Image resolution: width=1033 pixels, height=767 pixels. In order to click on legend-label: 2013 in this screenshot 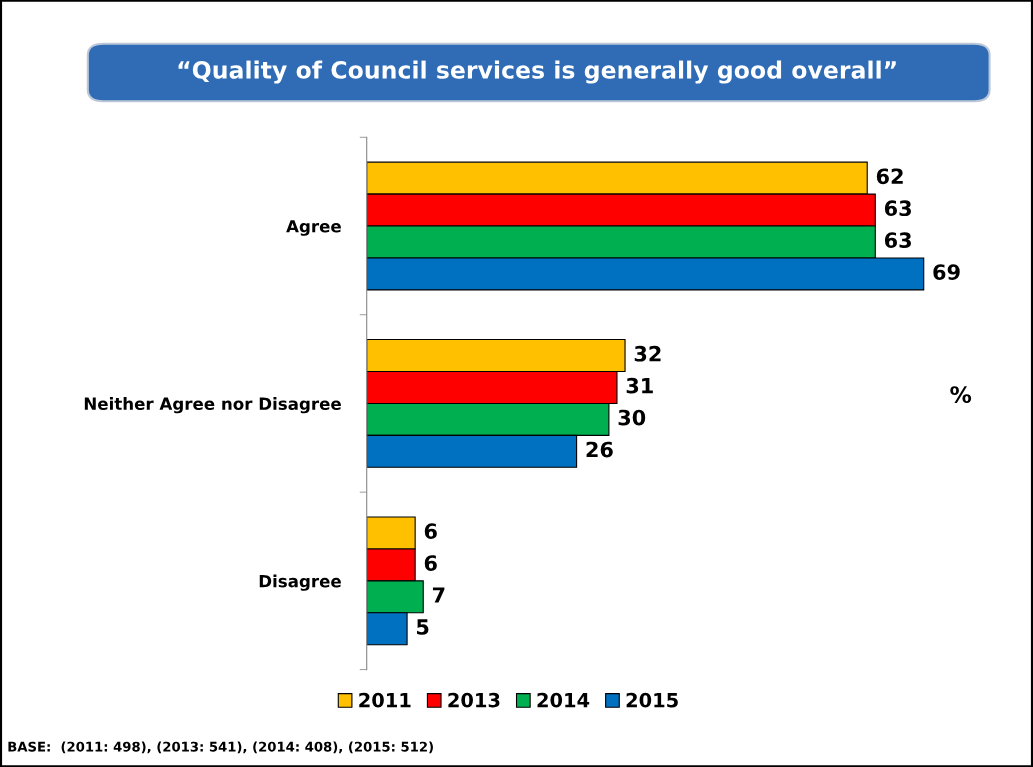, I will do `click(474, 700)`.